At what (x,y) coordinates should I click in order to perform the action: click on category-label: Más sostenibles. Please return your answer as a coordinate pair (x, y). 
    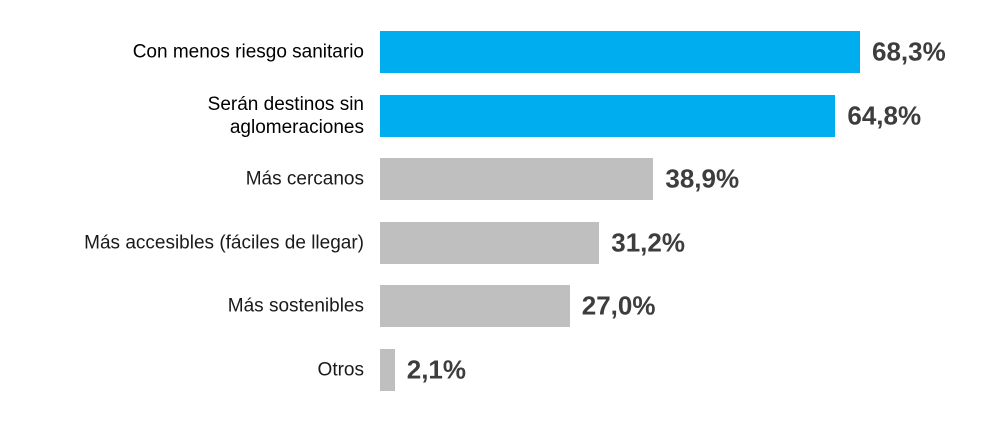
    Looking at the image, I should click on (295, 306).